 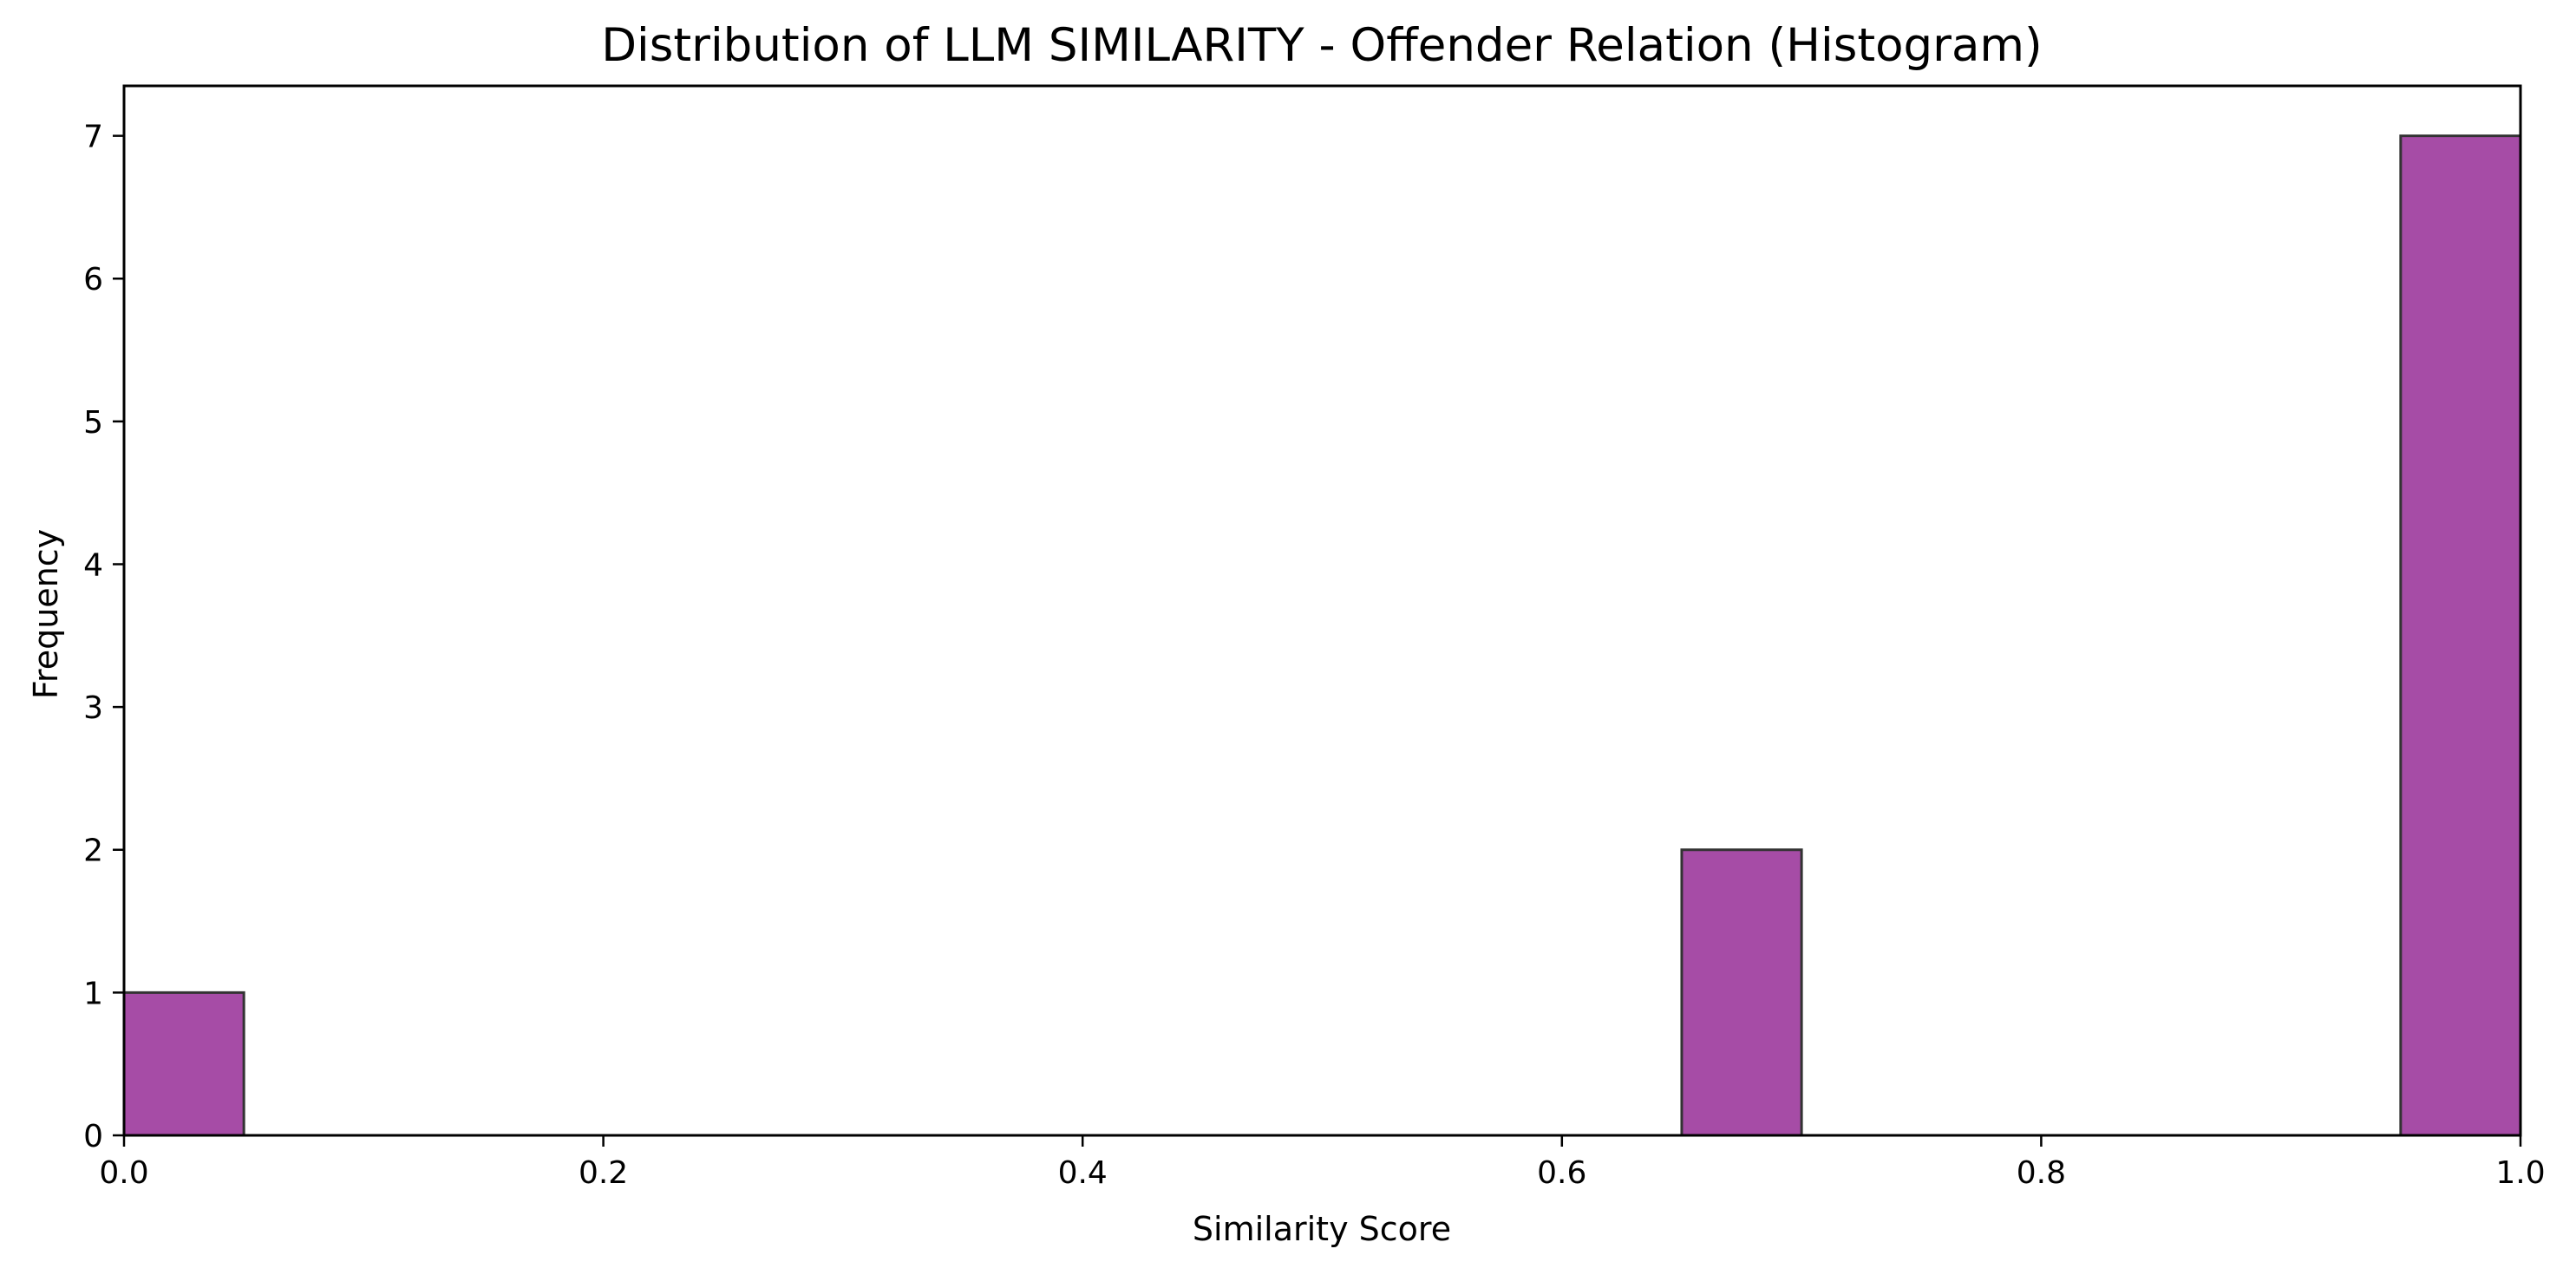 What do you see at coordinates (103, 637) in the screenshot?
I see `y-axis-ticks: 0 1 2 3 4 5 6 7` at bounding box center [103, 637].